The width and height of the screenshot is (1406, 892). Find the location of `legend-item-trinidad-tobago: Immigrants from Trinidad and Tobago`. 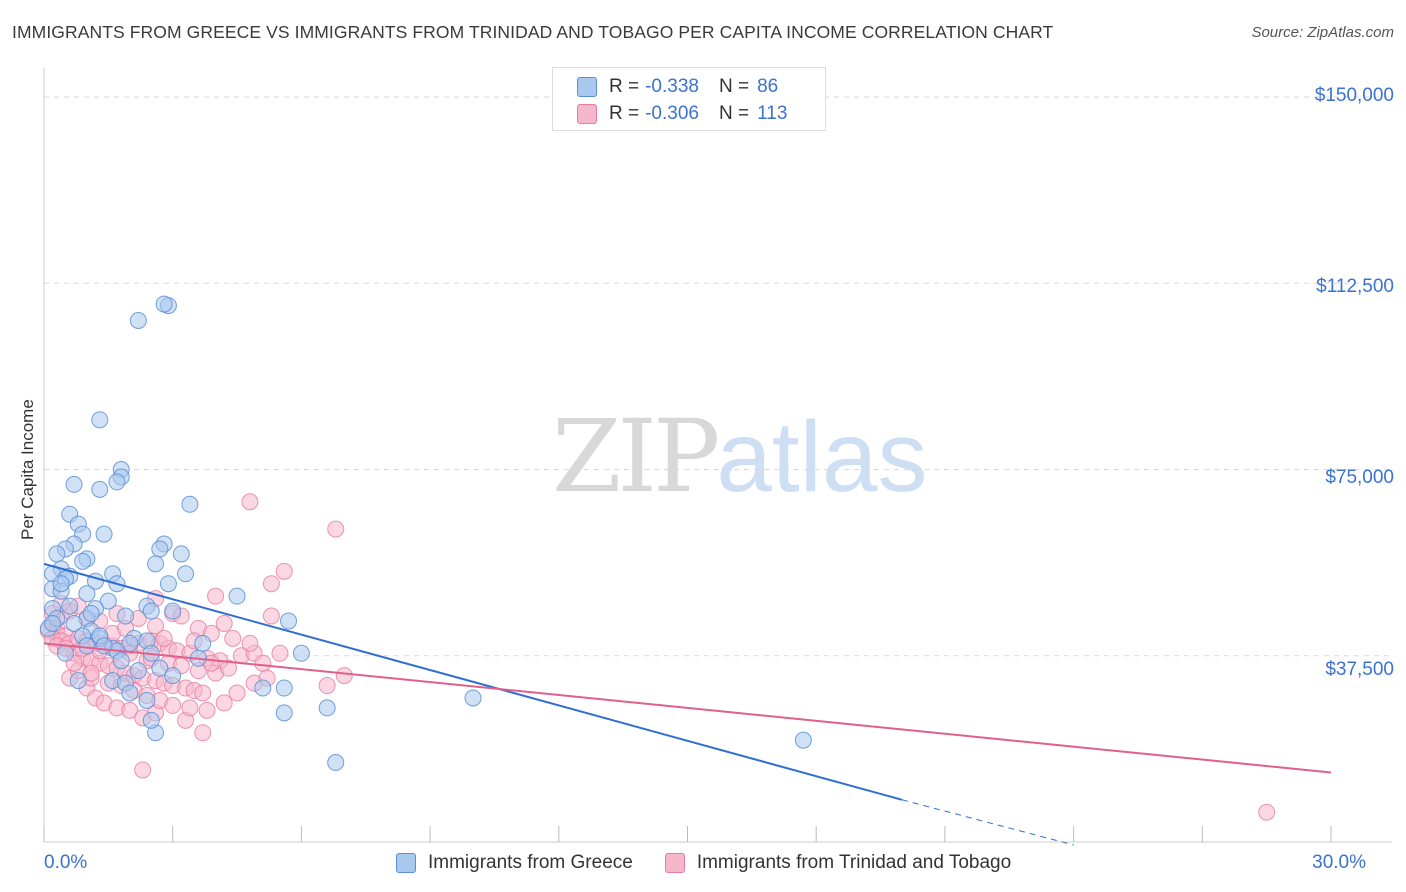

legend-item-trinidad-tobago: Immigrants from Trinidad and Tobago is located at coordinates (838, 863).